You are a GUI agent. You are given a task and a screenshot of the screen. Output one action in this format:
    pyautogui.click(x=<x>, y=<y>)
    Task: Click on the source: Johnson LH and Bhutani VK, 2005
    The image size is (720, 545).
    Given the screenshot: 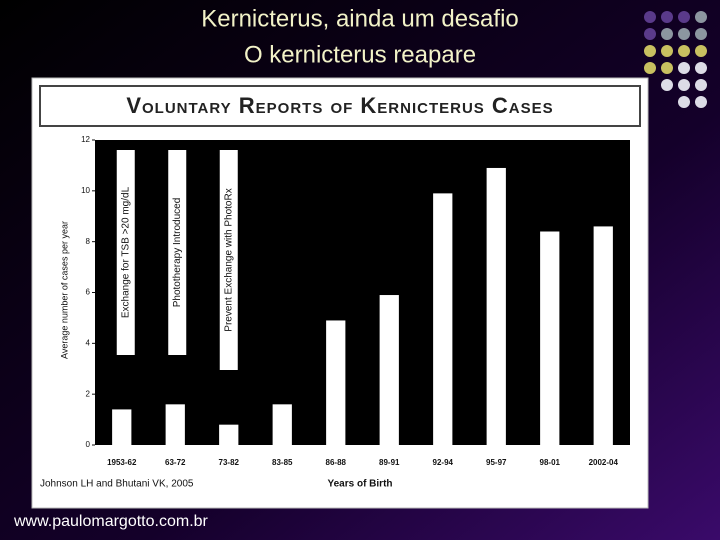 What is the action you would take?
    pyautogui.click(x=117, y=484)
    